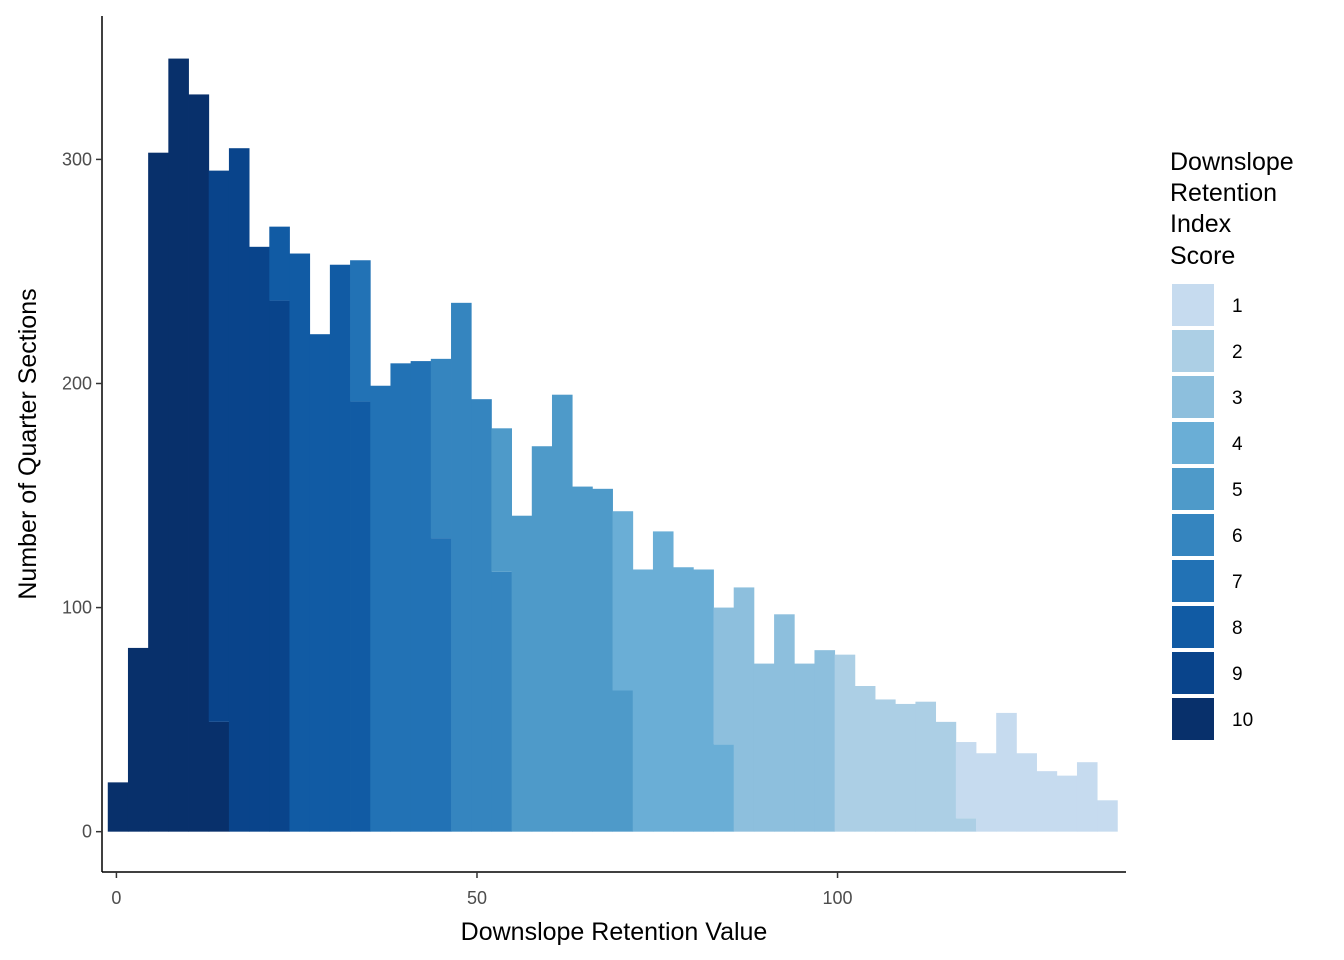  I want to click on legend-key-label: 2, so click(1237, 352).